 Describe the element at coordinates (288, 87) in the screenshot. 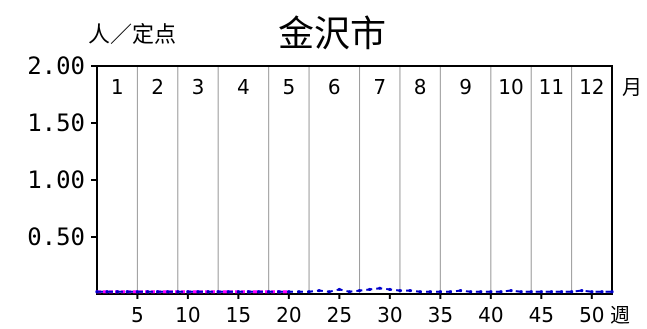

I see `month-label: 5` at that location.